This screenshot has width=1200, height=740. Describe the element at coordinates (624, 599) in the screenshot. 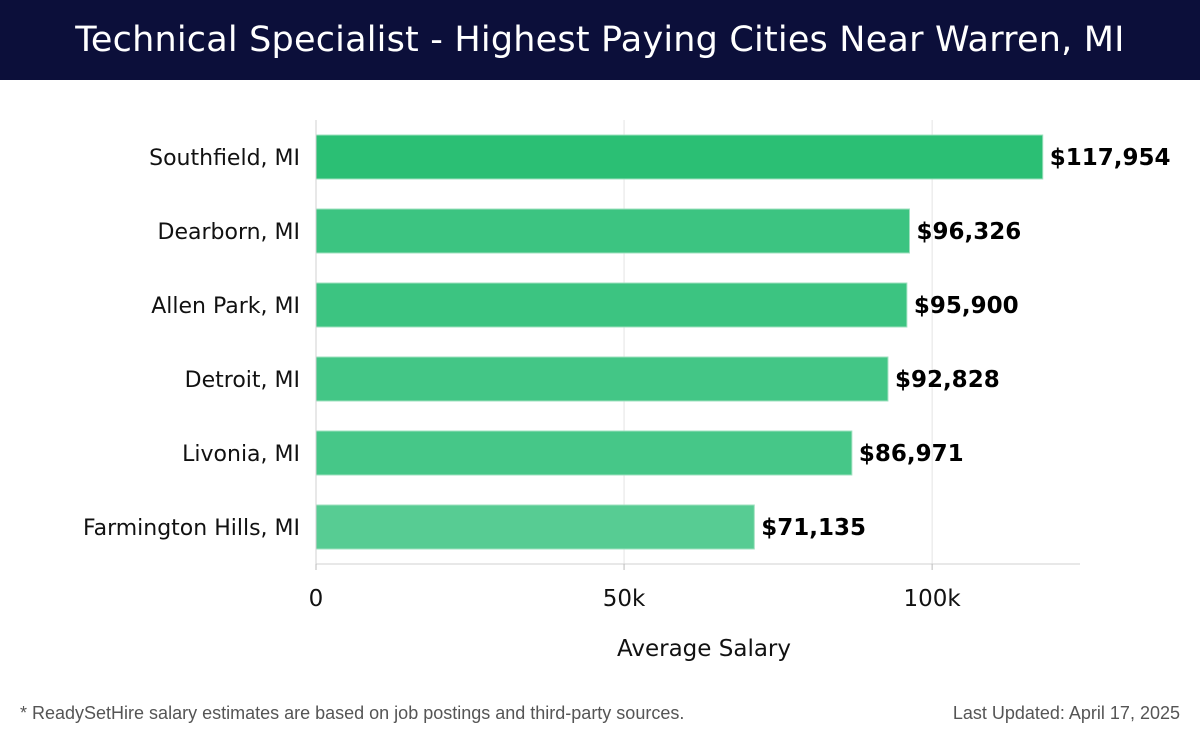

I see `x-tick-label: 50k` at that location.